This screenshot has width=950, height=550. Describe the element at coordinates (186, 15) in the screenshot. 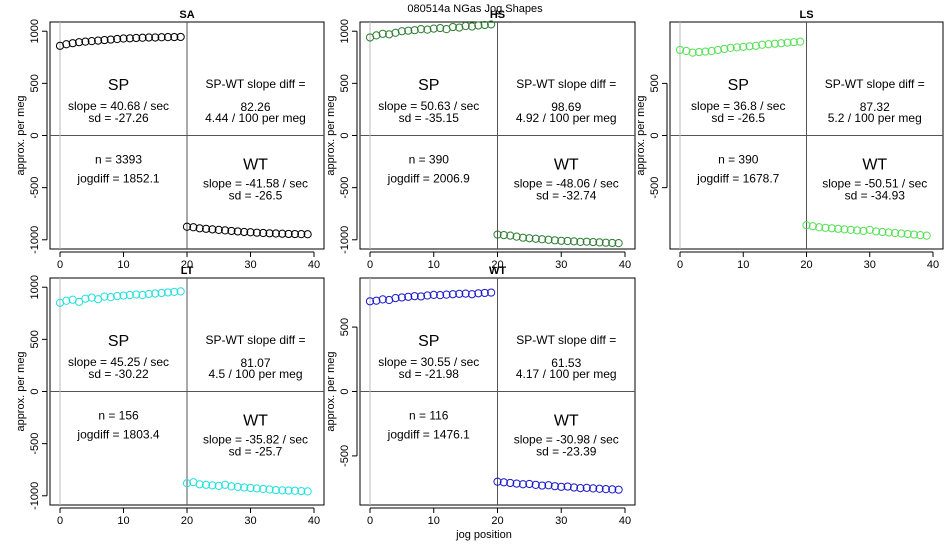

I see `panel-title: SA` at that location.